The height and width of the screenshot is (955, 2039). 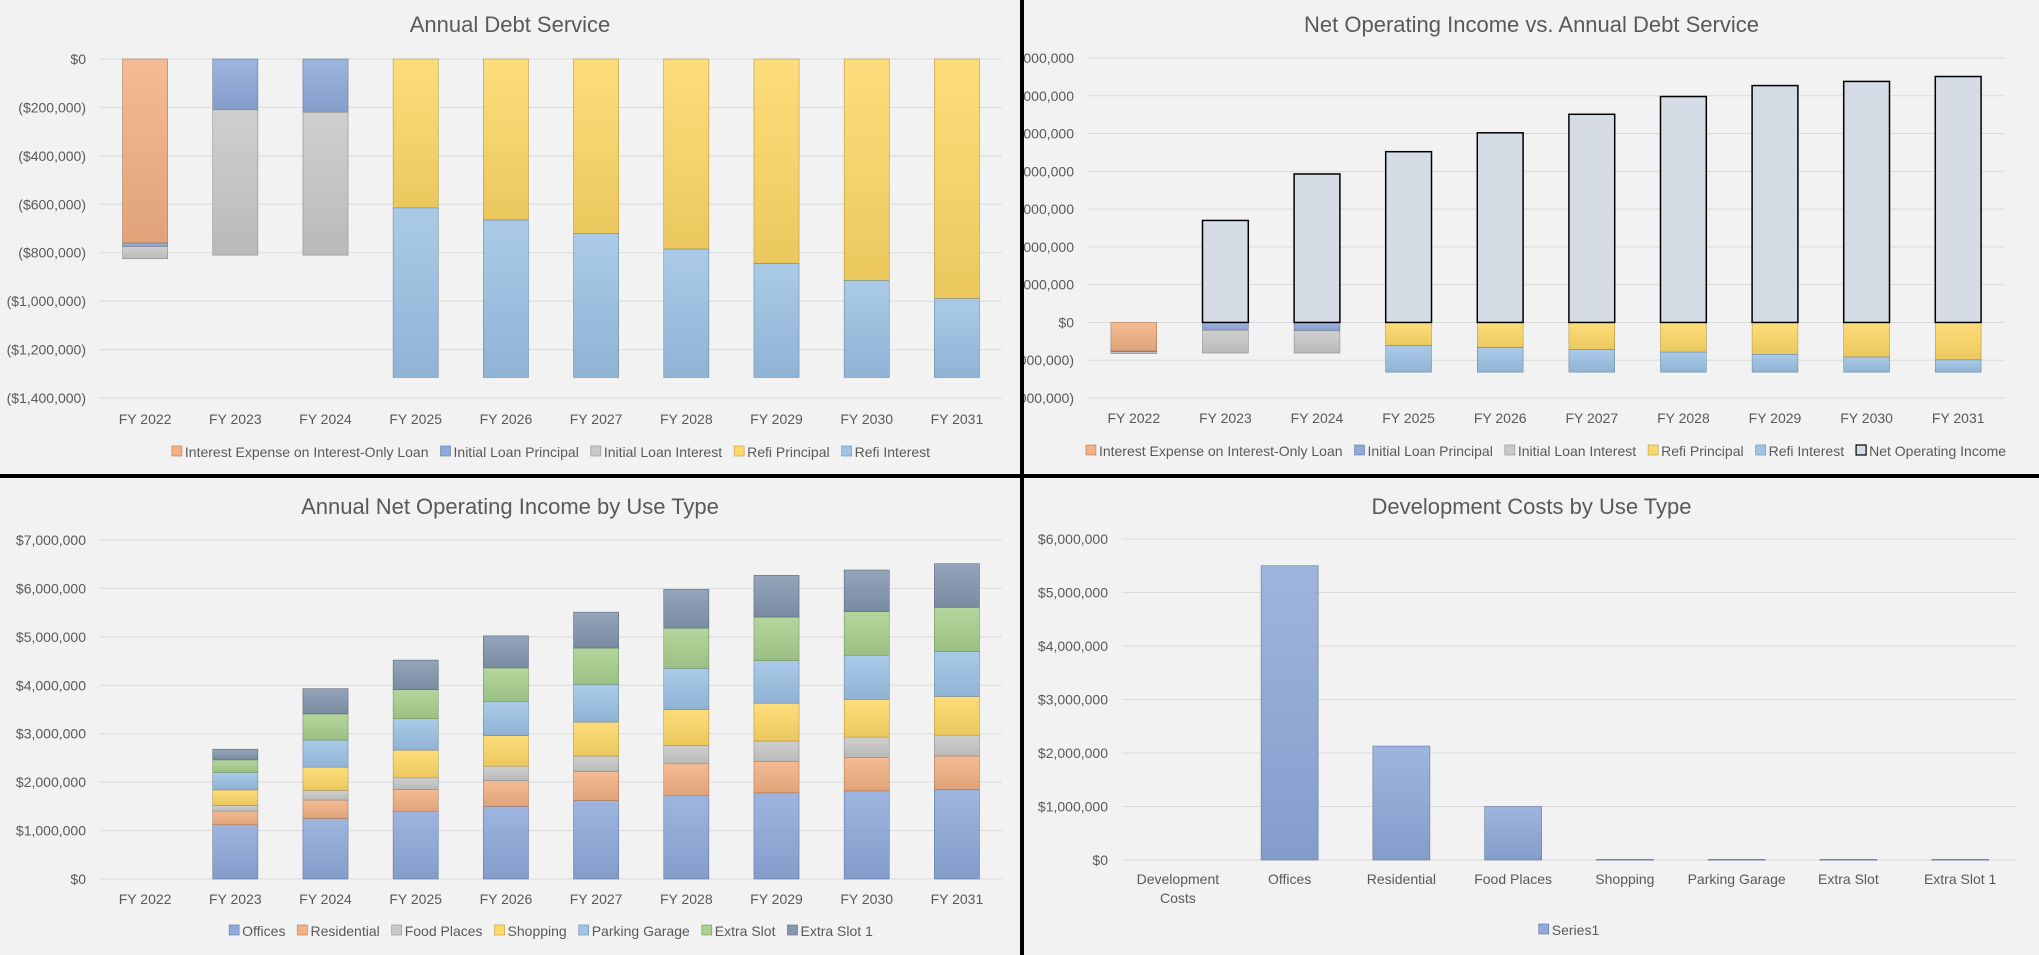 I want to click on bar-net-operating-income-fy-2031, so click(x=1958, y=199).